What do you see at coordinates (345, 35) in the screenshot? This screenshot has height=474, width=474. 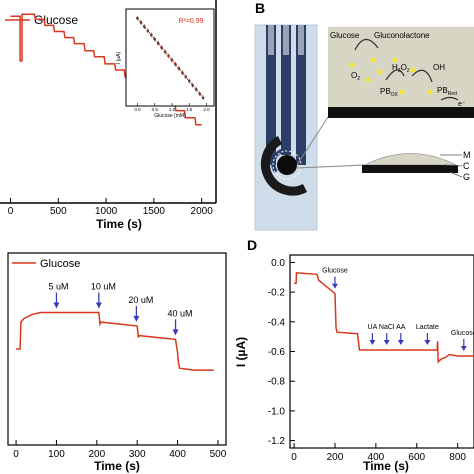 I see `label-glucose: Glucose` at bounding box center [345, 35].